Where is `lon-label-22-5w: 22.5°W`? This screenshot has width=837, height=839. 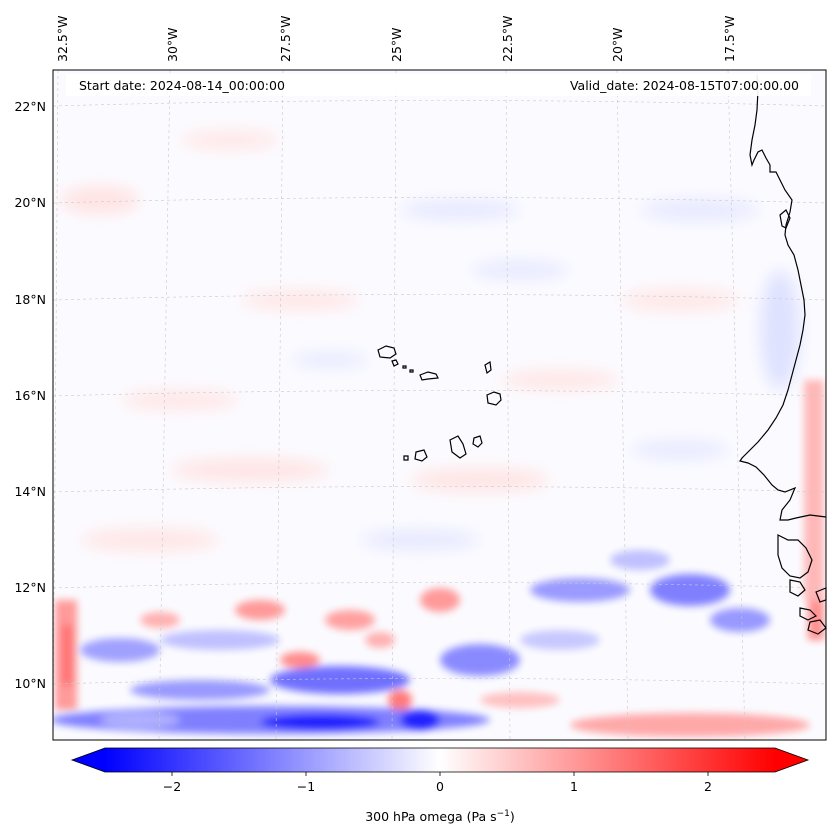 lon-label-22-5w: 22.5°W is located at coordinates (507, 39).